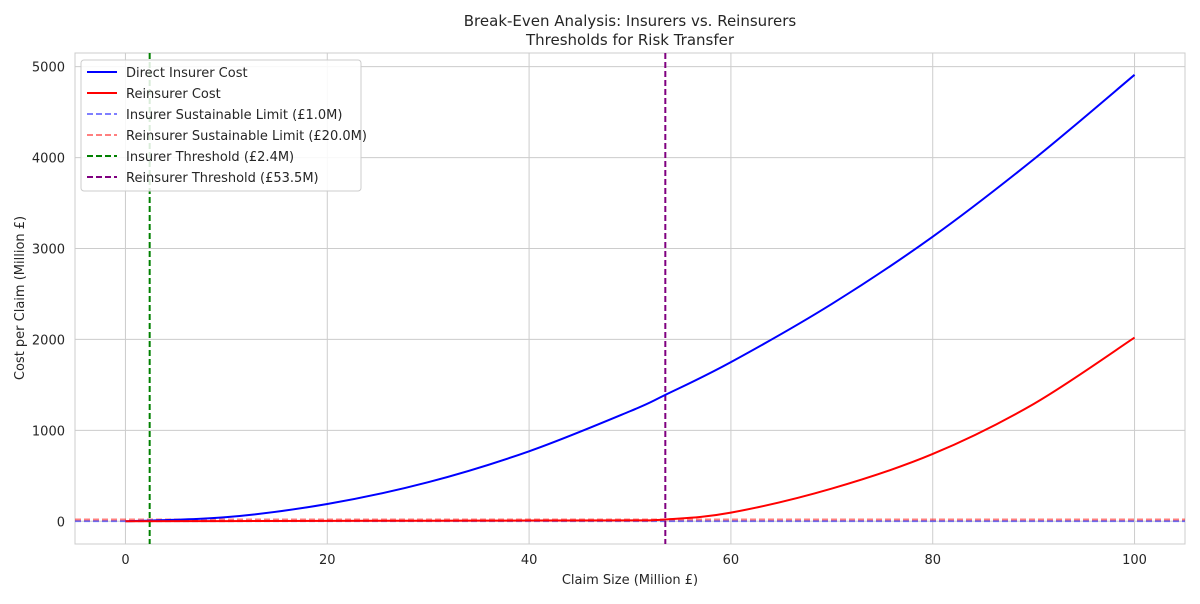 This screenshot has height=604, width=1200. What do you see at coordinates (48, 431) in the screenshot?
I see `y-tick-label: 1000` at bounding box center [48, 431].